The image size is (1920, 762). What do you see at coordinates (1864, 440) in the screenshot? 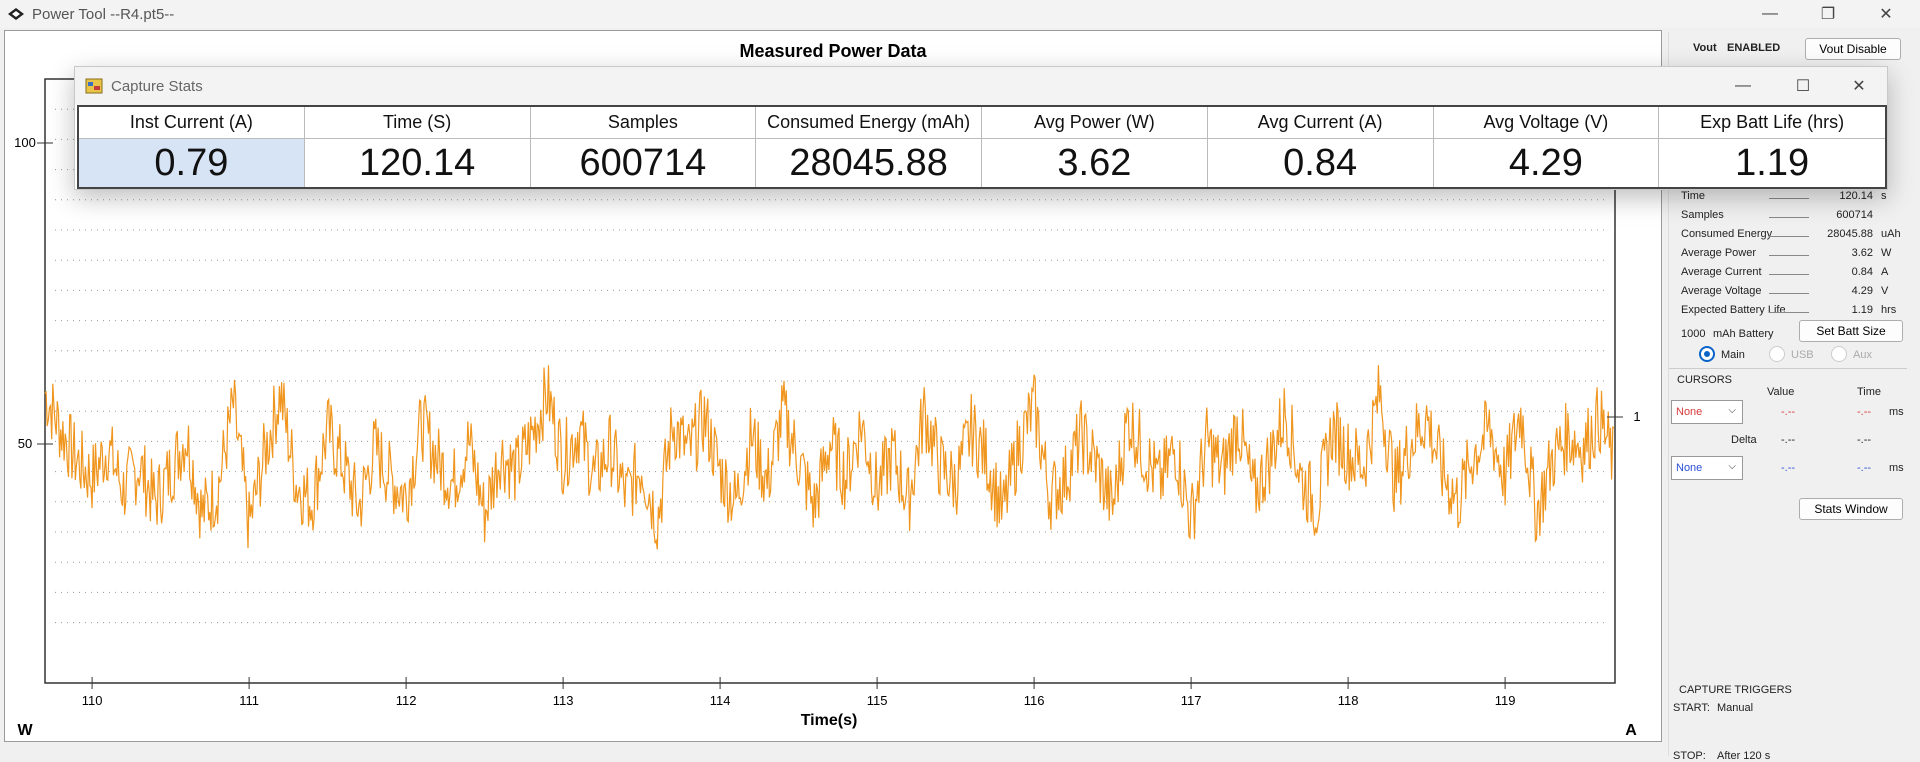
I see `delta-time: -.--` at bounding box center [1864, 440].